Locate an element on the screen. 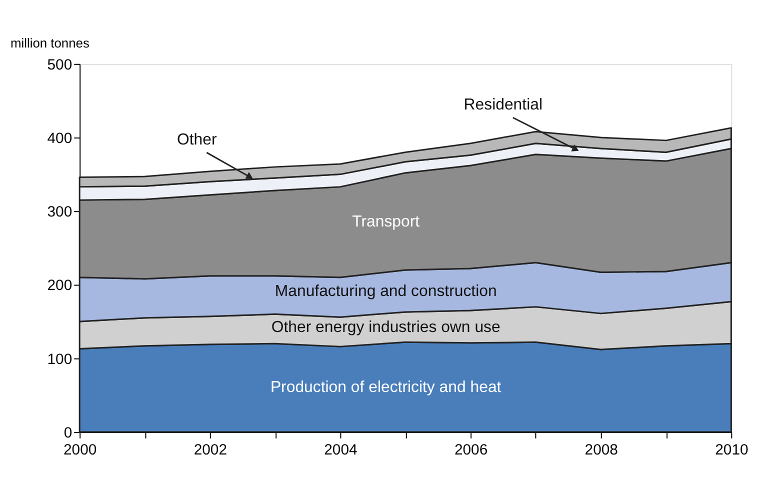 The image size is (768, 477). series-label: Other energy industries own use is located at coordinates (385, 327).